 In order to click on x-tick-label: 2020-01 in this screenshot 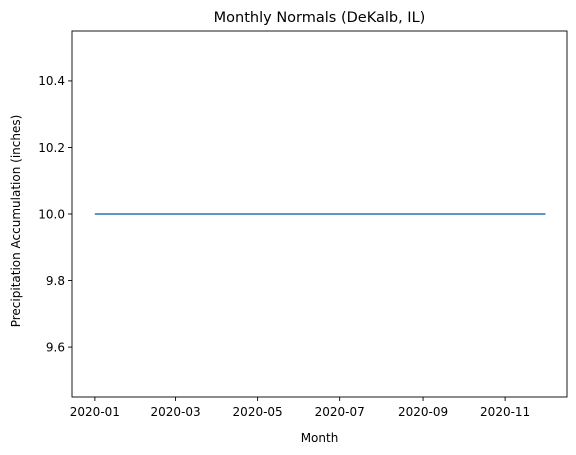, I will do `click(95, 412)`.